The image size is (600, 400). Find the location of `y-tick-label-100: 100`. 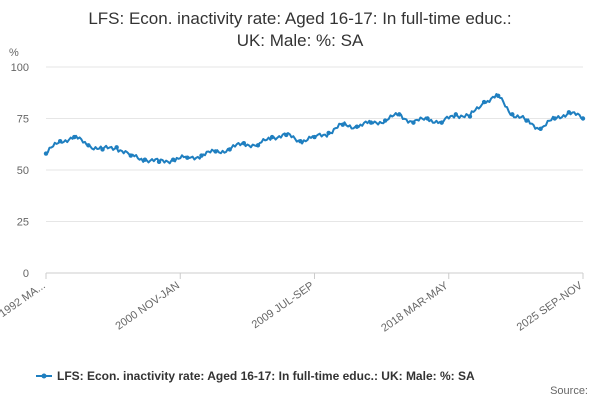

y-tick-label-100: 100 is located at coordinates (20, 68).